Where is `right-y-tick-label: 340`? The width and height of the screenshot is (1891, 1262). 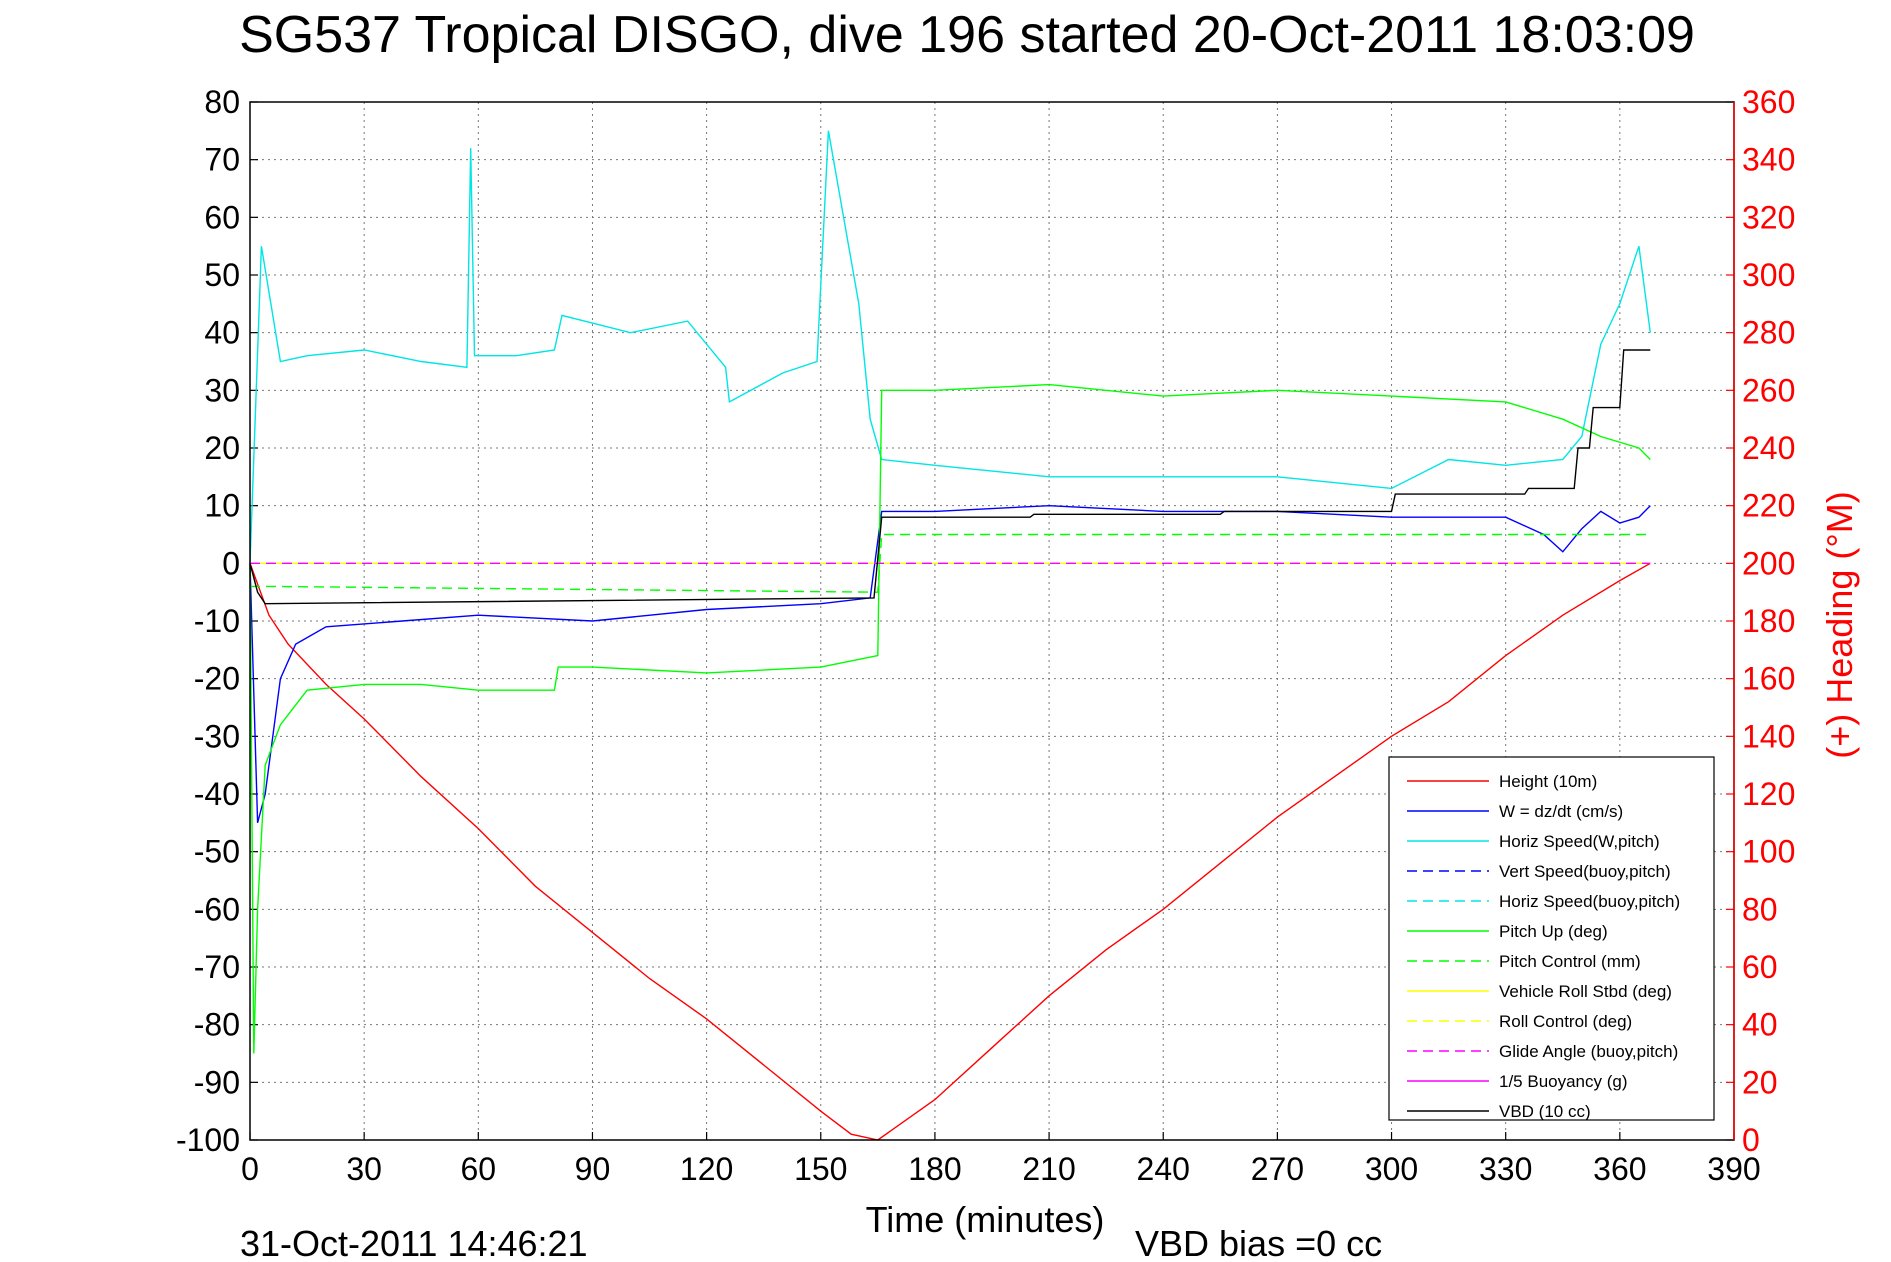 right-y-tick-label: 340 is located at coordinates (1768, 160).